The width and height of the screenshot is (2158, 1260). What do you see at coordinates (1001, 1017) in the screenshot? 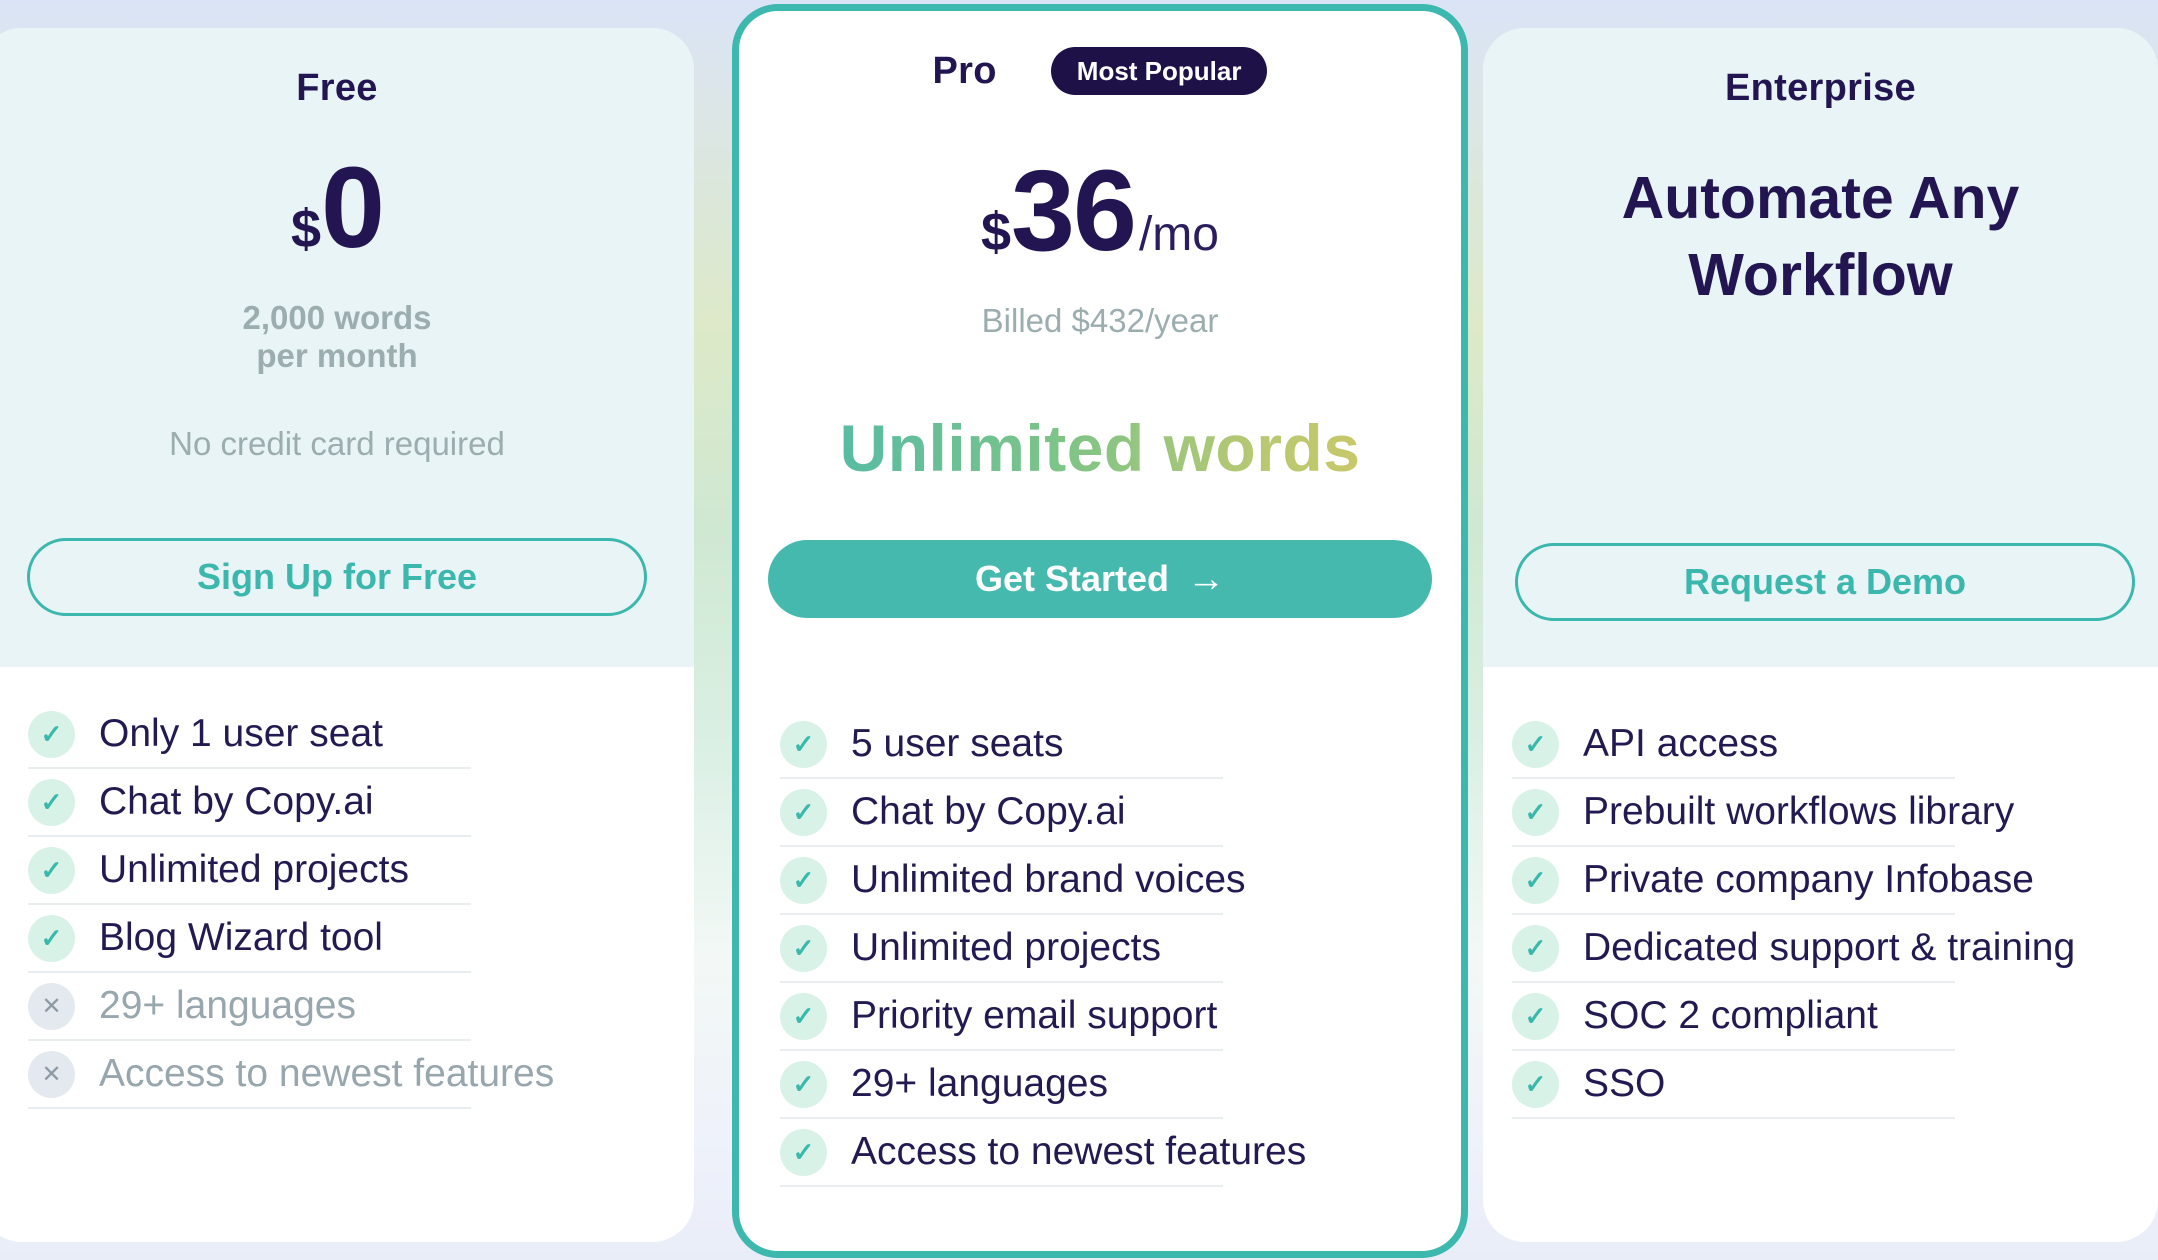
I see `feature-row: ✓ Priority email support` at bounding box center [1001, 1017].